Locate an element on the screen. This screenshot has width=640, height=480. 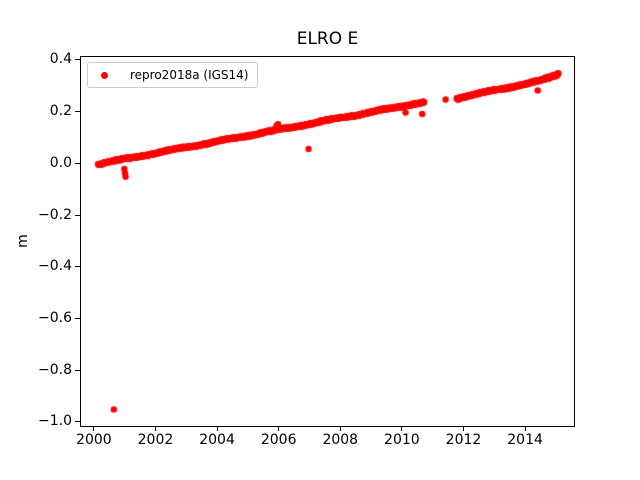
x-tick-label: 2008 is located at coordinates (340, 440).